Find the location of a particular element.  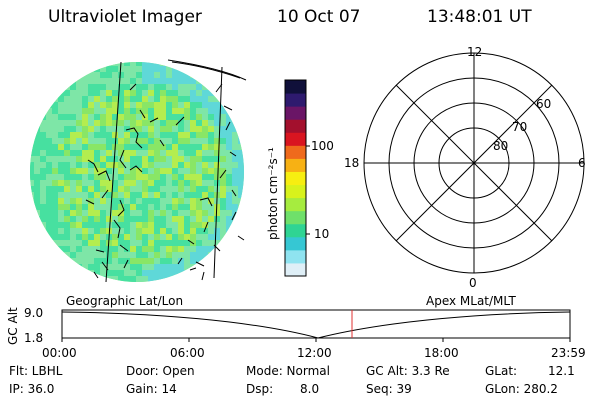

altitude-xtick-2359: 23:59 is located at coordinates (568, 353).